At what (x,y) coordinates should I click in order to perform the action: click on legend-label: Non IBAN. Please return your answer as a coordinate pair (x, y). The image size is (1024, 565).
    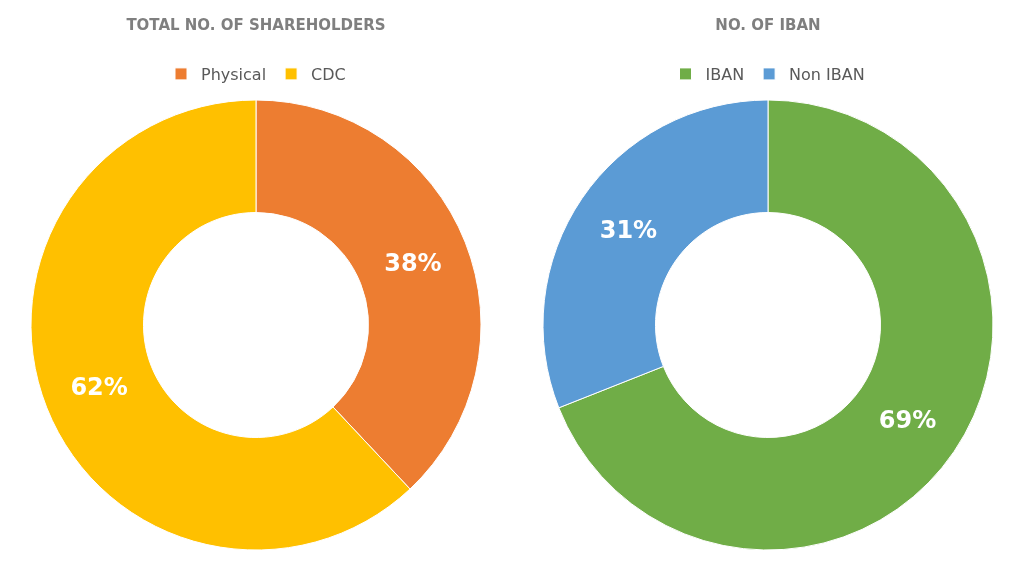
    Looking at the image, I should click on (827, 75).